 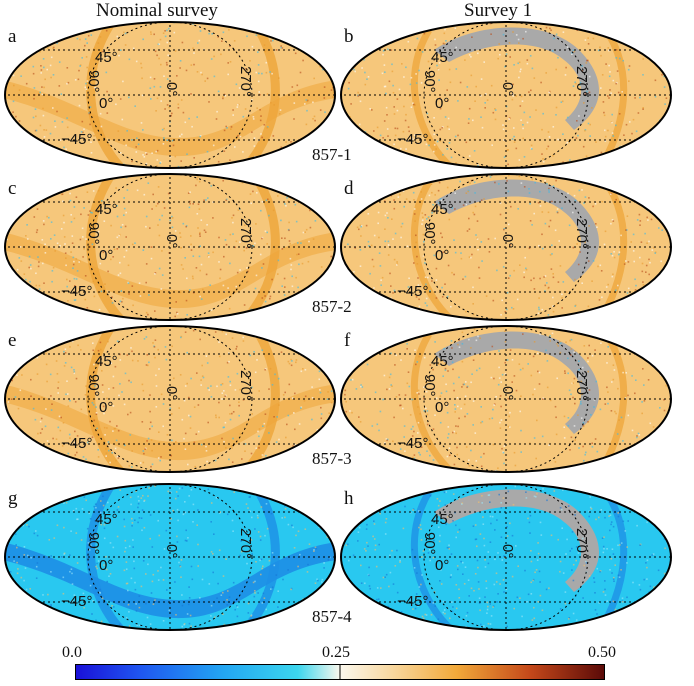 What do you see at coordinates (12, 36) in the screenshot?
I see `panel-letter-a: a` at bounding box center [12, 36].